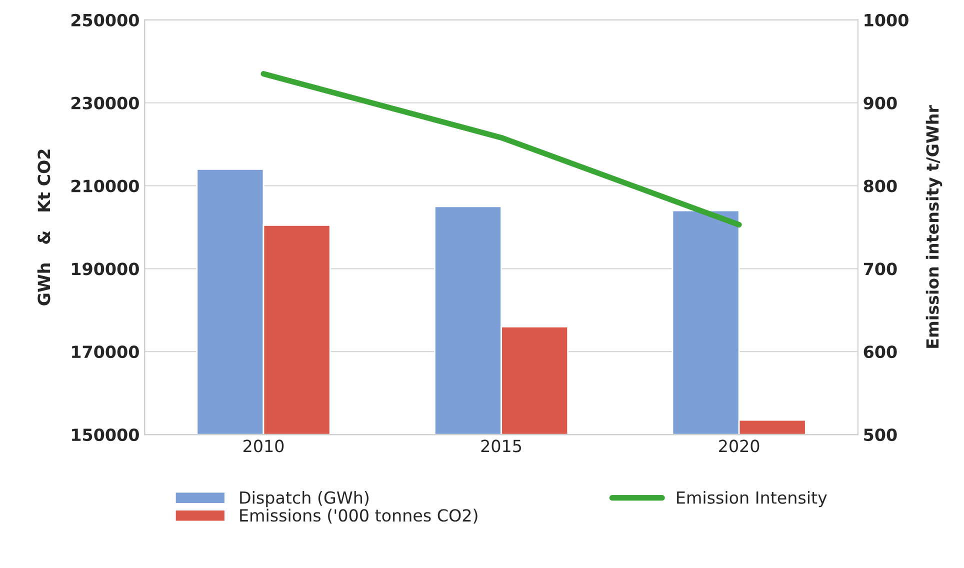  What do you see at coordinates (359, 516) in the screenshot?
I see `legend-label: Emissions ('000 tonnes CO2)` at bounding box center [359, 516].